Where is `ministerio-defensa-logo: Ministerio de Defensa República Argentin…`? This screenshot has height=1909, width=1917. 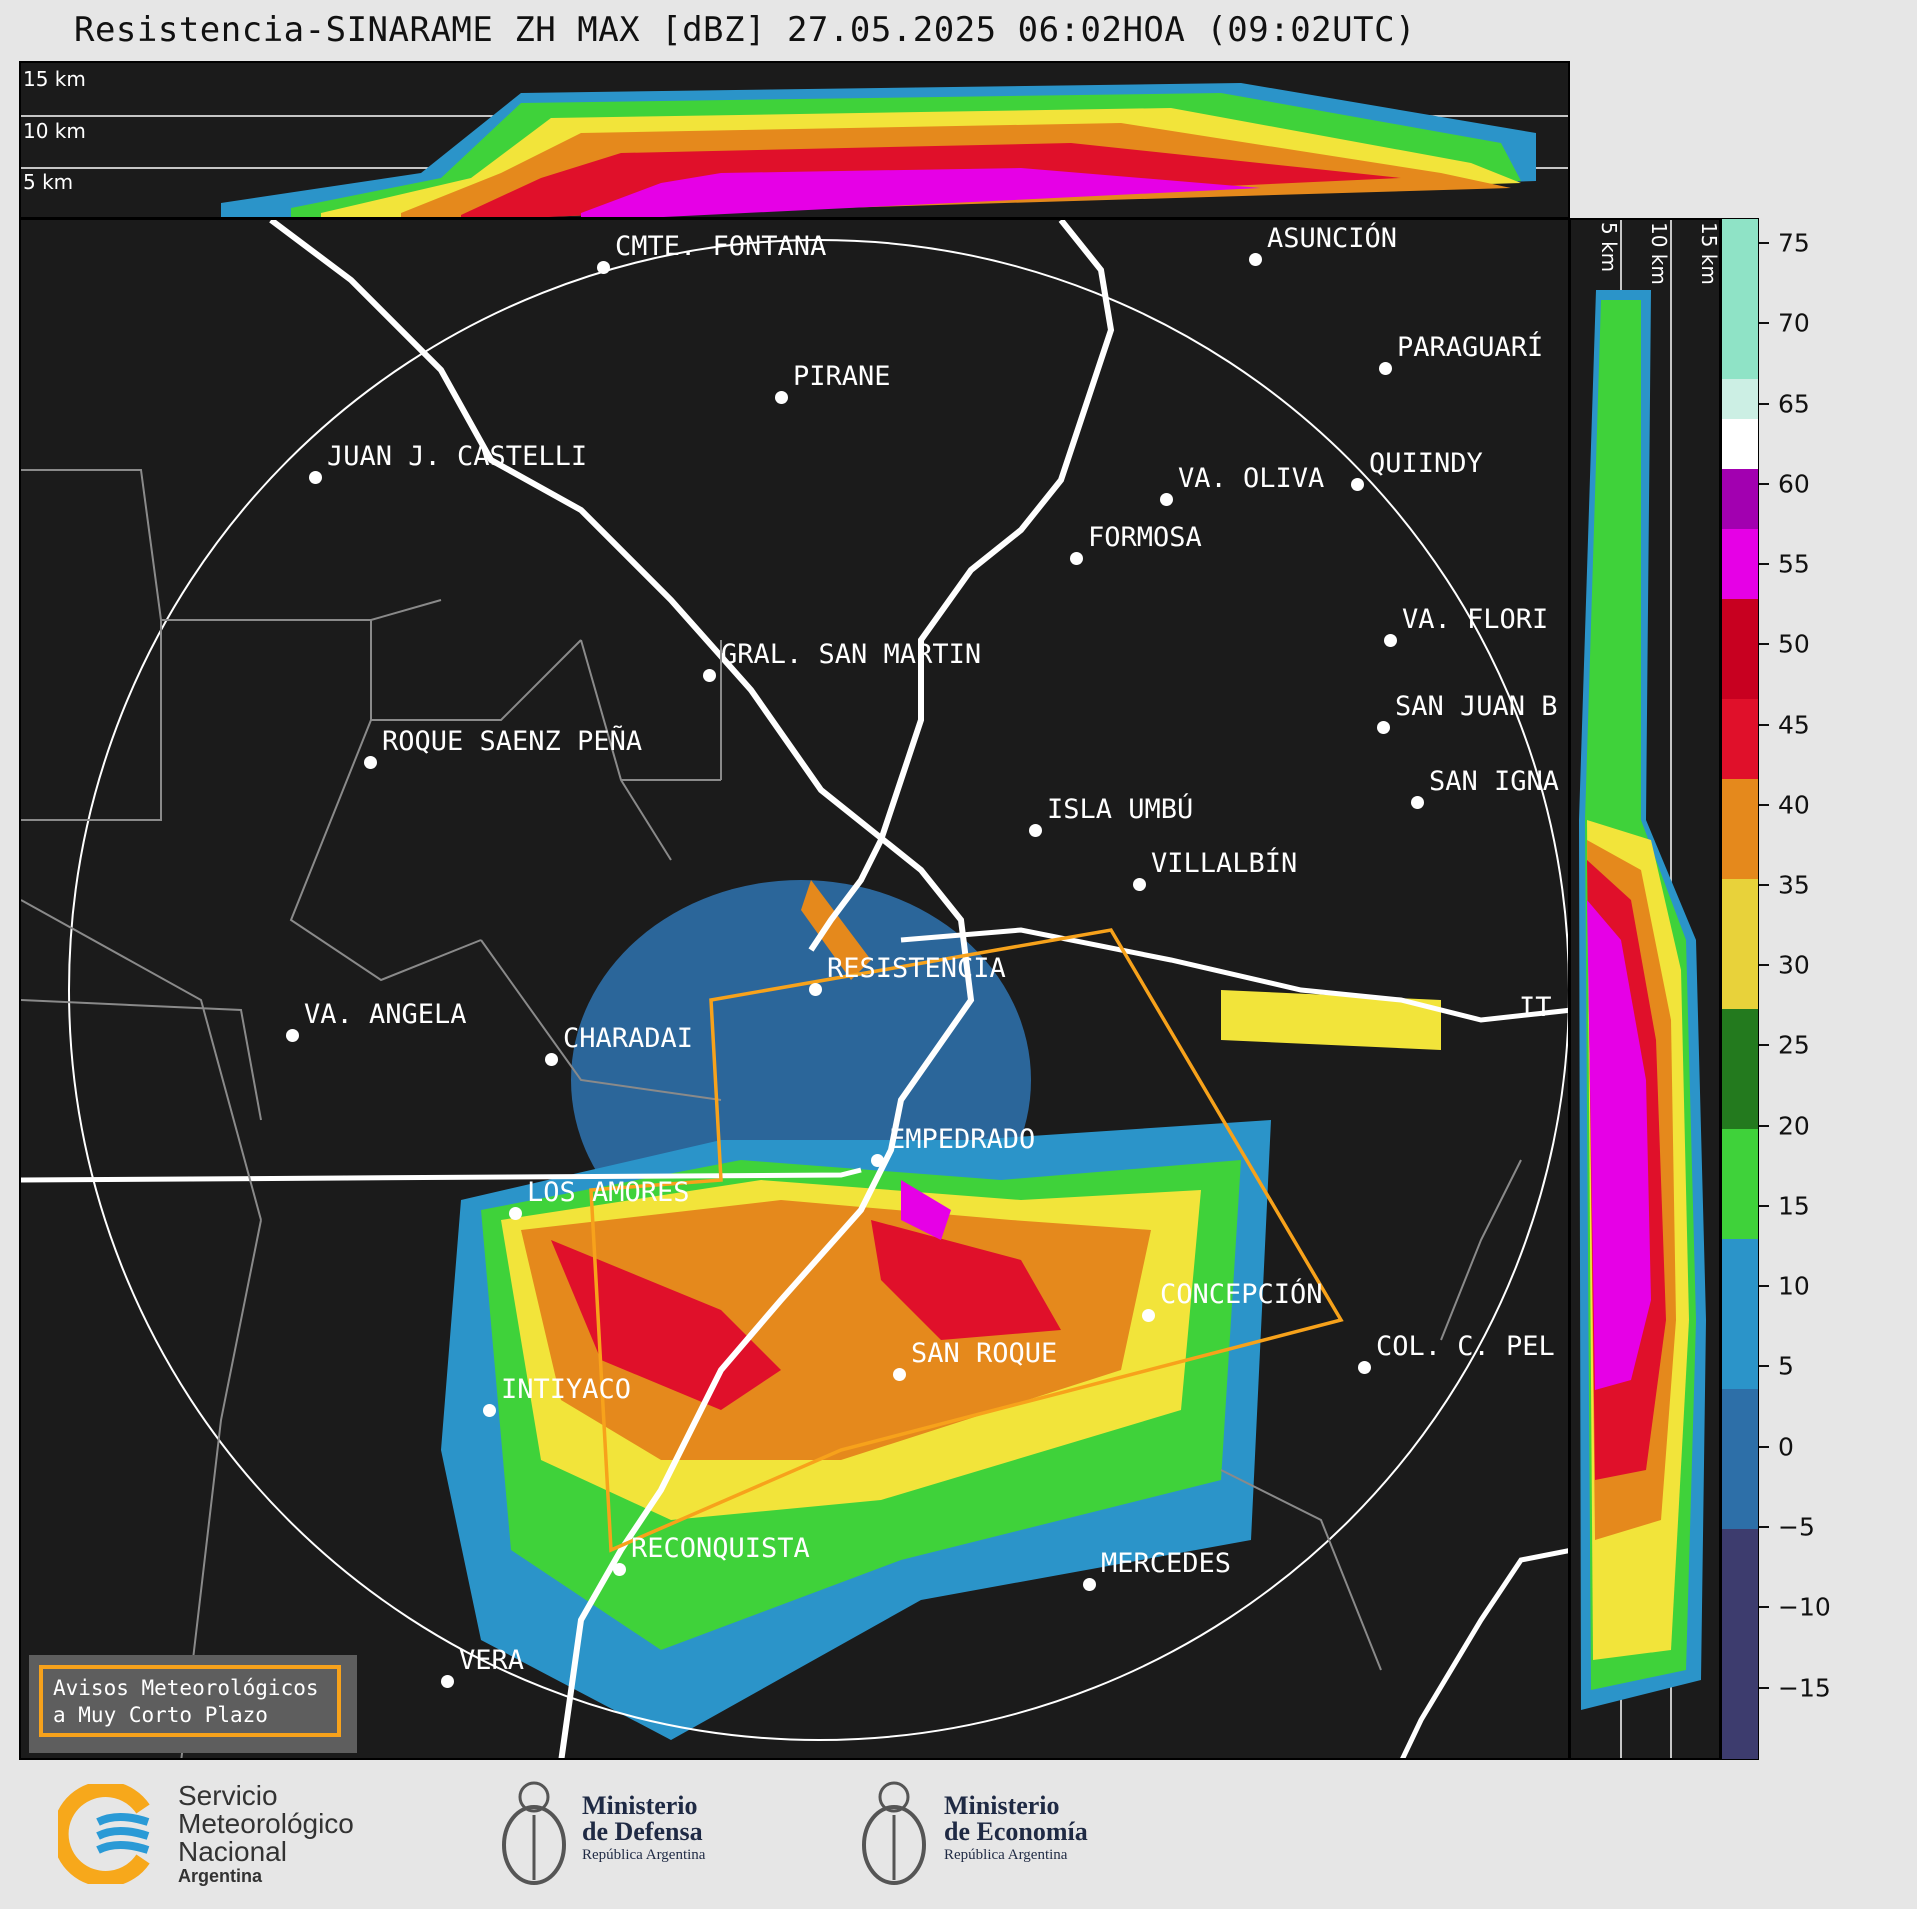
ministerio-defensa-logo: Ministerio de Defensa República Argentin… is located at coordinates (624, 1835).